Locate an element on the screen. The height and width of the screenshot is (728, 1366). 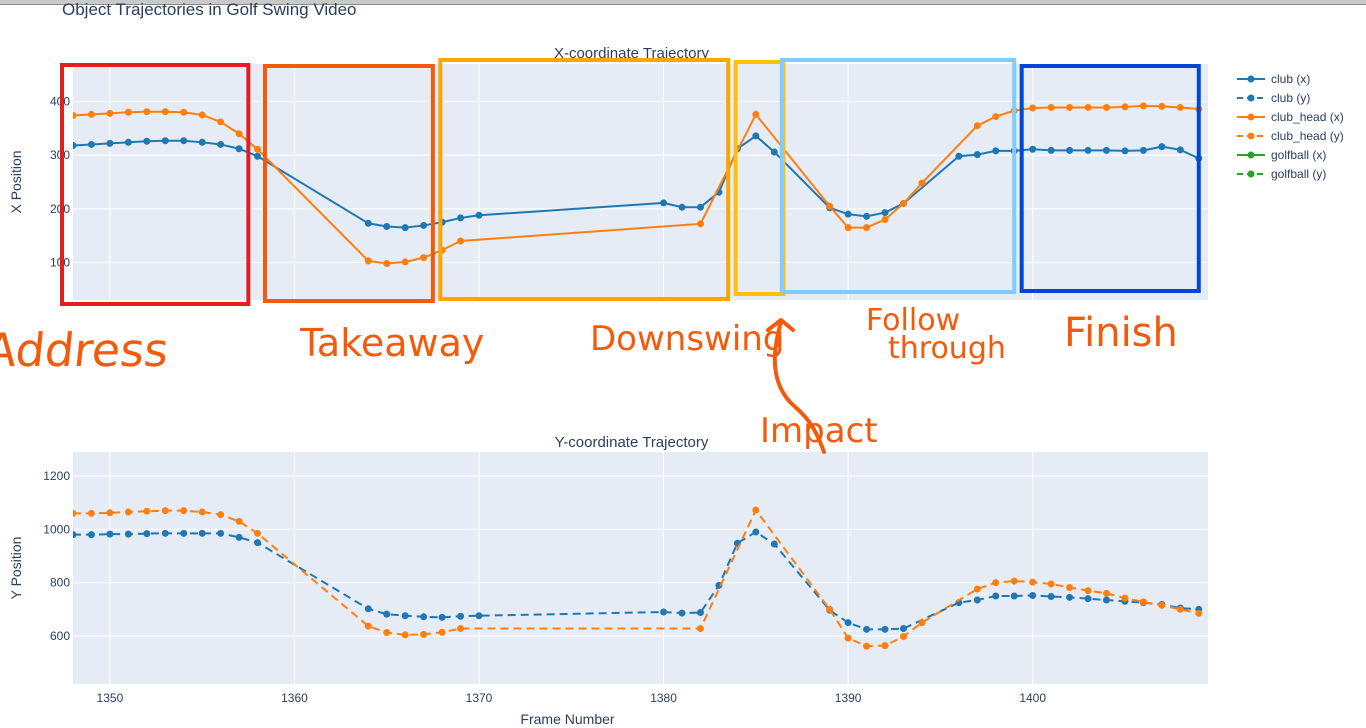
legend-label: golfball (y) is located at coordinates (1298, 174).